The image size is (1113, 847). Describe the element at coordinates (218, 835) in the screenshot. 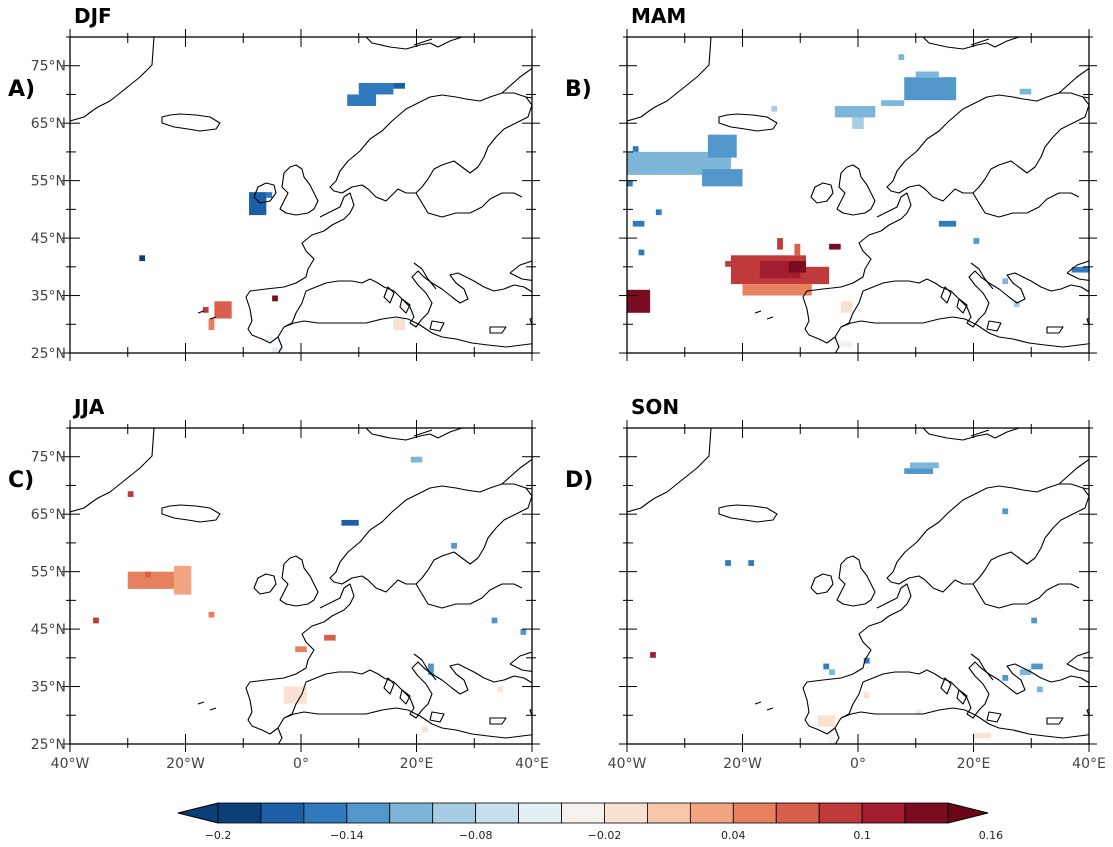

I see `colorbar-label: −0.2` at that location.